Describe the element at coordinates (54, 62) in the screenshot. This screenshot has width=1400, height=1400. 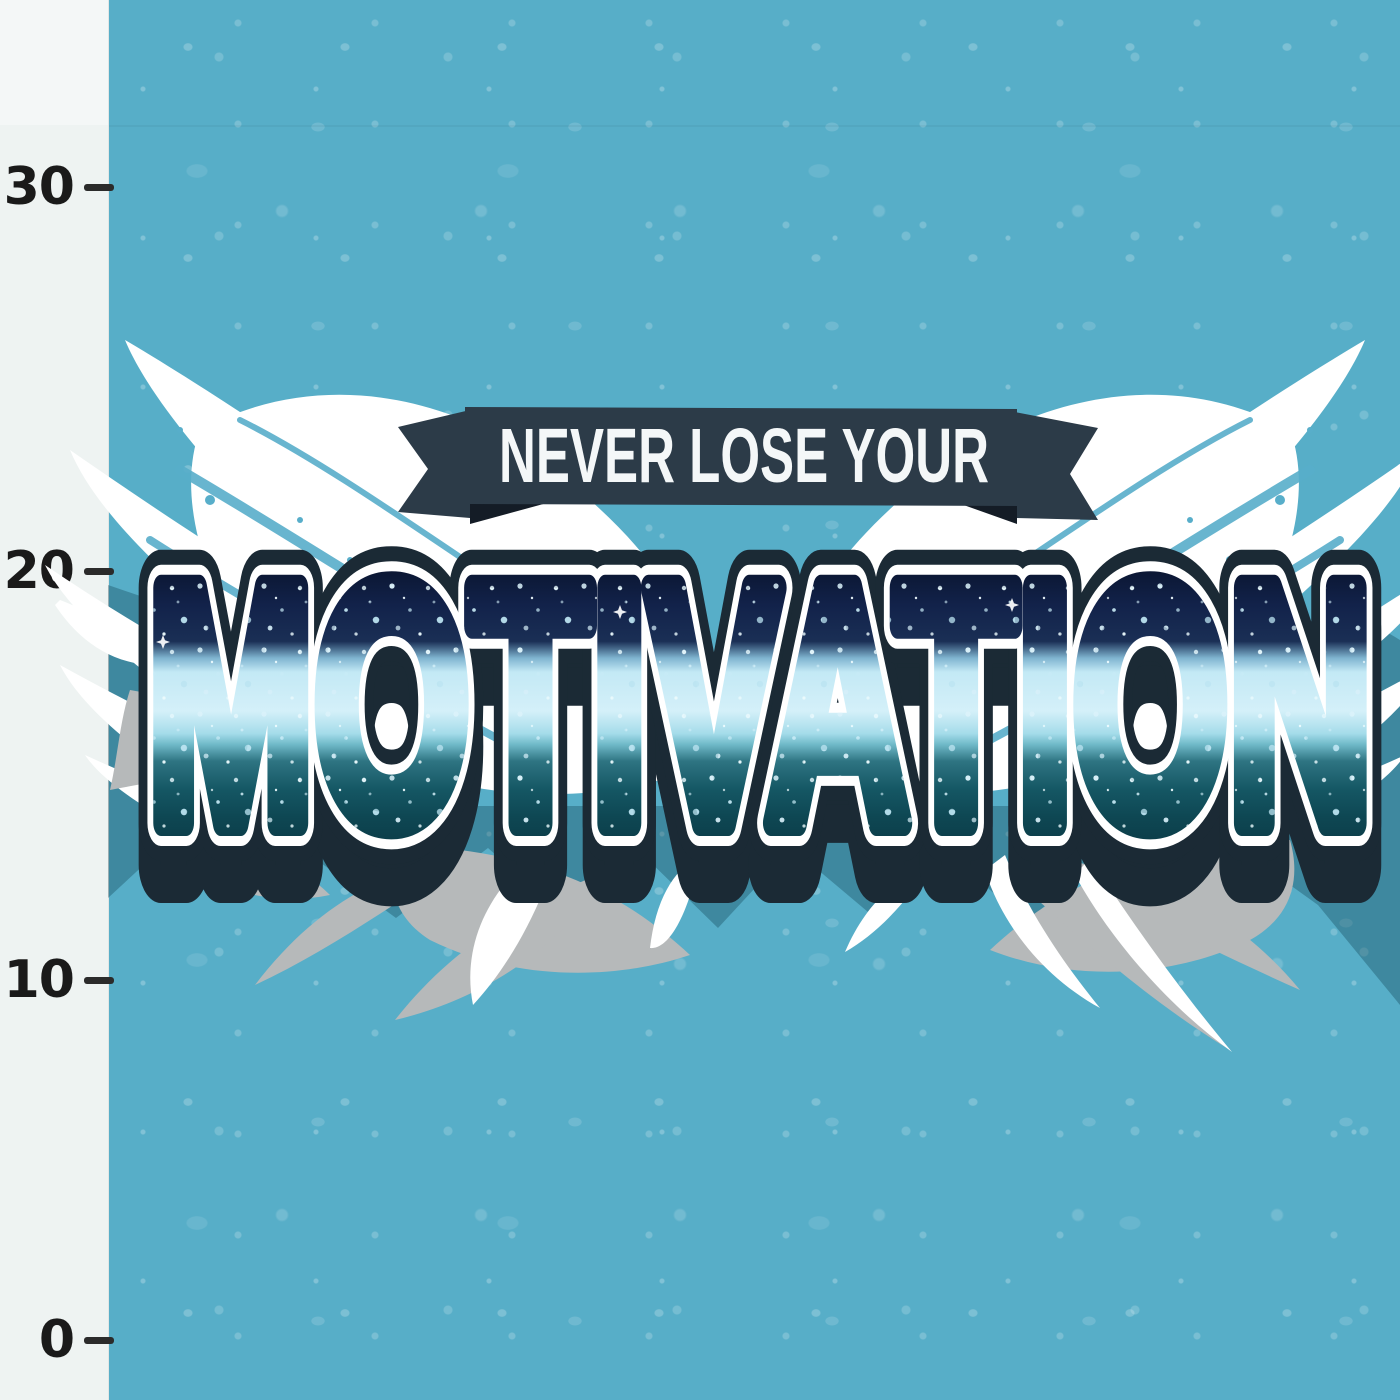
I see `ruler-top-segment` at that location.